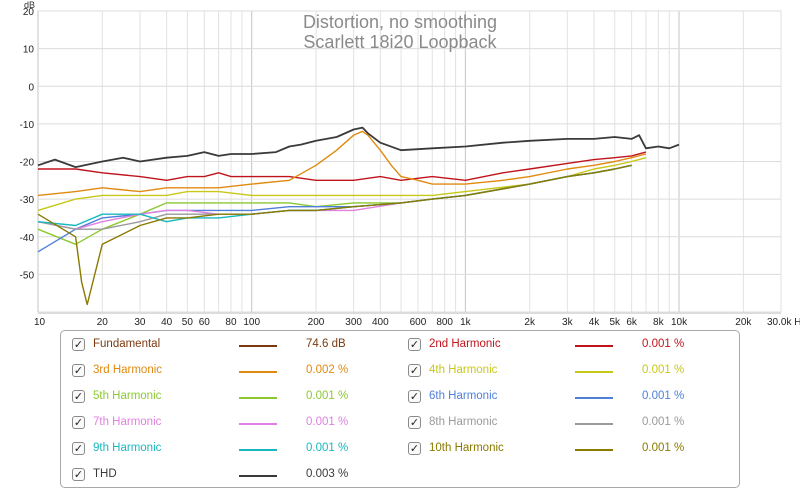  I want to click on x-tick-label: 300, so click(353, 322).